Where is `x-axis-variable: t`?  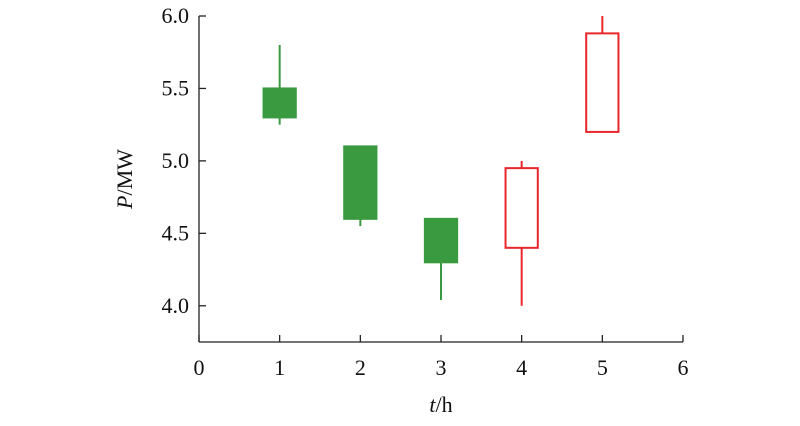
x-axis-variable: t is located at coordinates (432, 404).